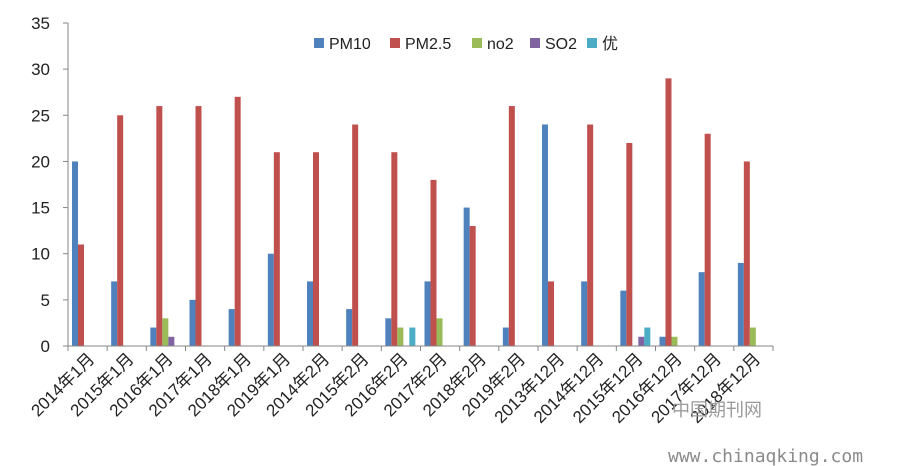 The width and height of the screenshot is (899, 466). What do you see at coordinates (765, 456) in the screenshot?
I see `watermark-url: www.chinaqking.com` at bounding box center [765, 456].